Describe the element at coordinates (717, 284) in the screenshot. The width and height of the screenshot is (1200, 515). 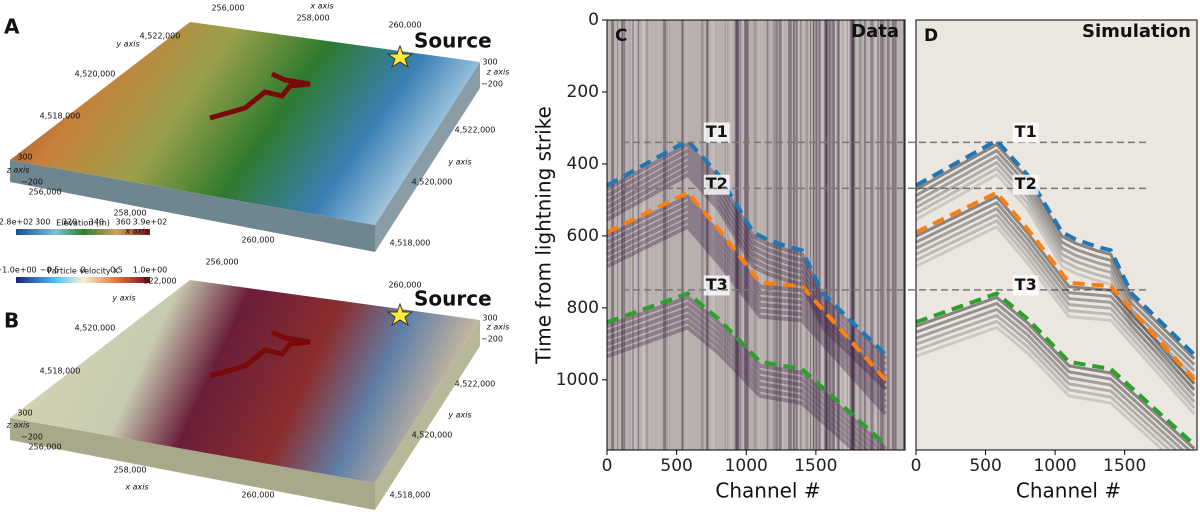
I see `pick-label: T3` at that location.